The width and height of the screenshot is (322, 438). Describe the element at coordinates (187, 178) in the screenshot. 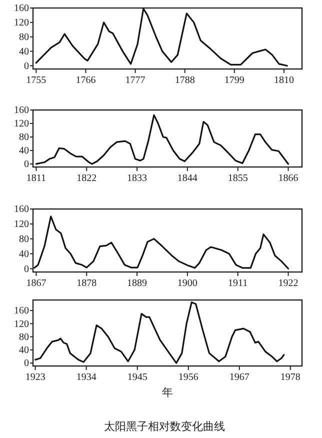

I see `x-tick-label: 1844` at that location.